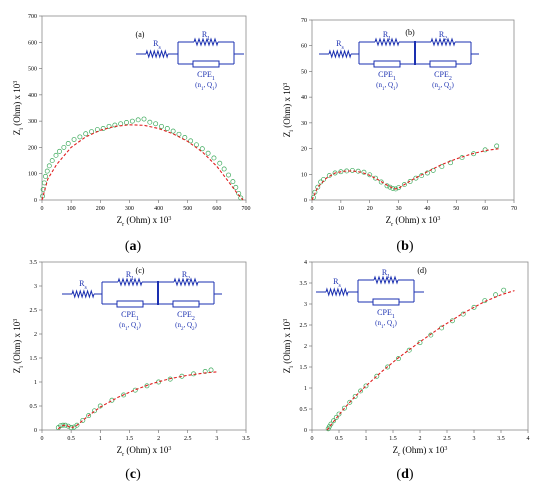 The image size is (550, 496). I want to click on x-tick-label: 50, so click(456, 209).